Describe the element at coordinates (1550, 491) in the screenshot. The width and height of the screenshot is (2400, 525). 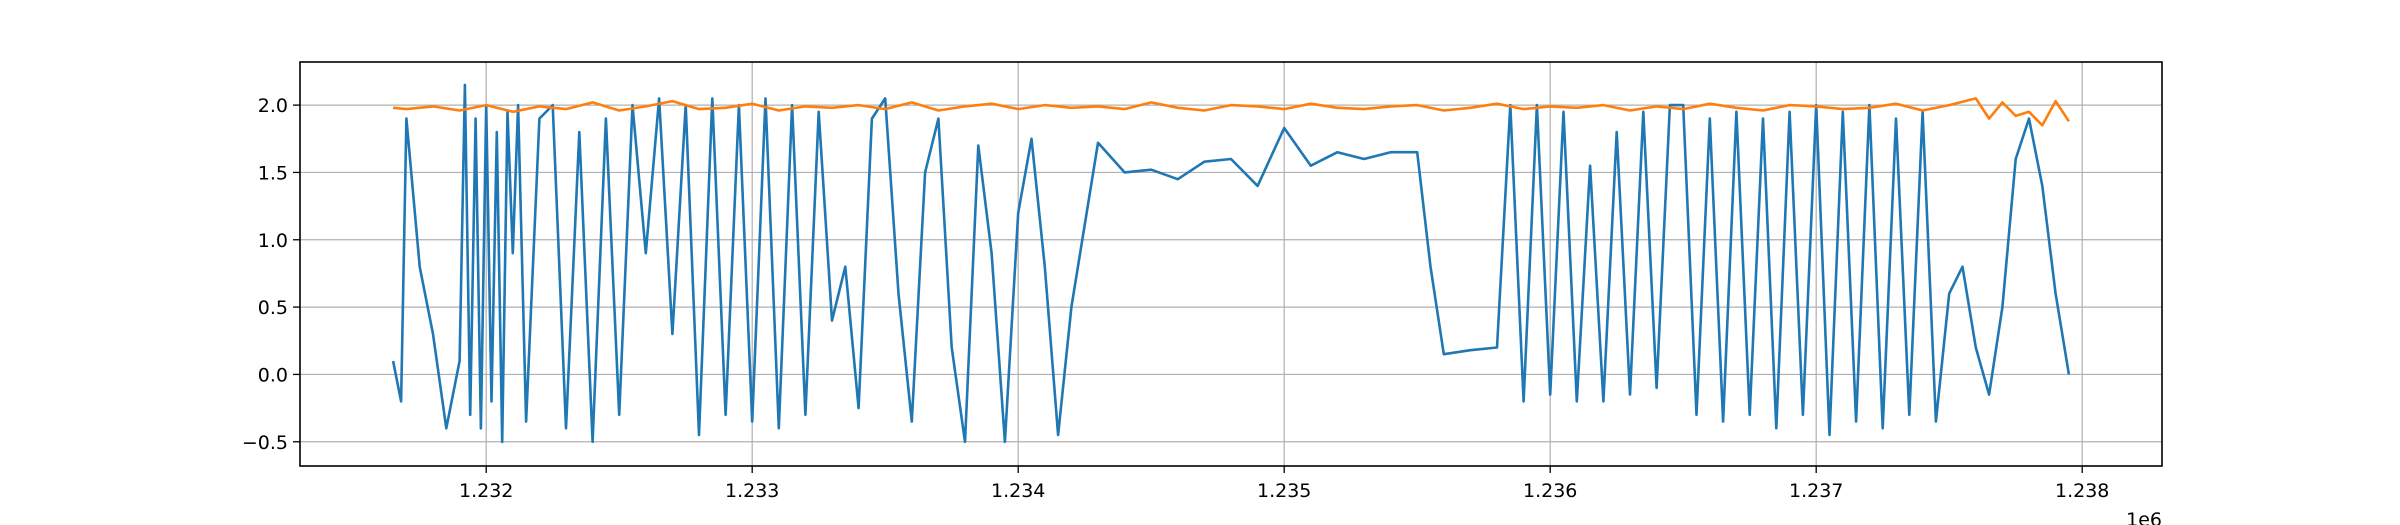
I see `x-tick-label: 1.236` at that location.